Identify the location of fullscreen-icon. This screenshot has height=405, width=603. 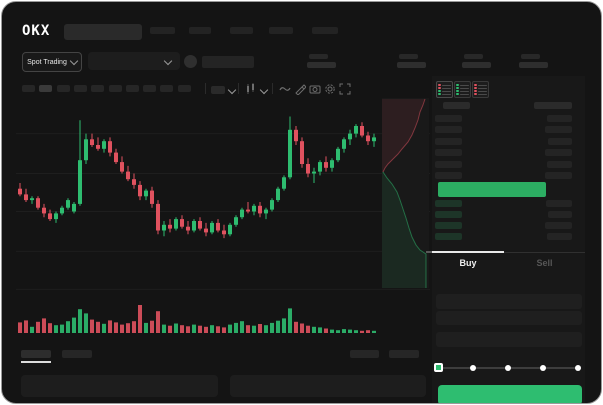
(345, 89).